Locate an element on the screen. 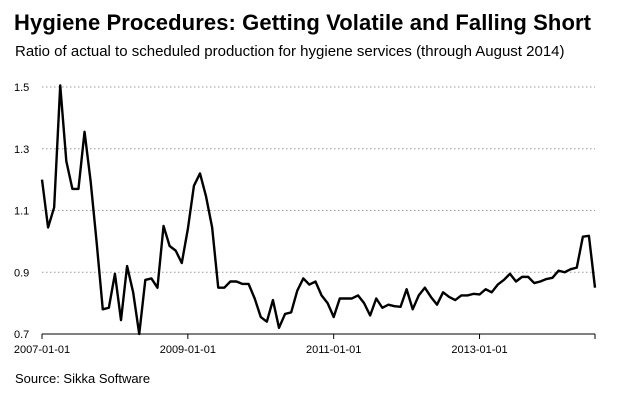 The image size is (630, 400). y-tick-label: 1.5 is located at coordinates (21, 88).